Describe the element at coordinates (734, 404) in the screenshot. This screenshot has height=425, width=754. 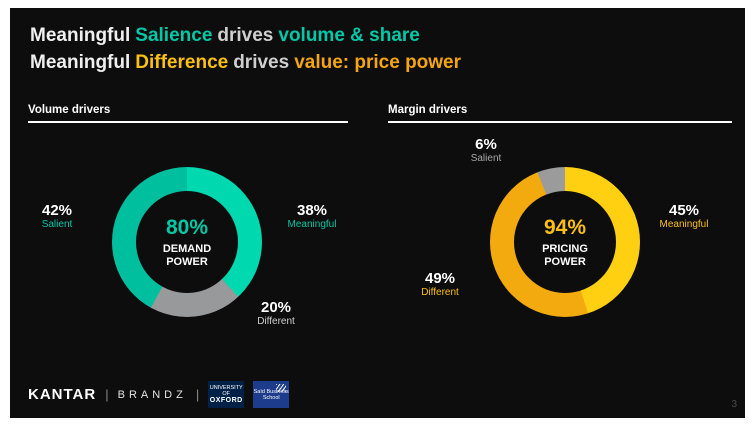
I see `slide-page-number: 3` at that location.